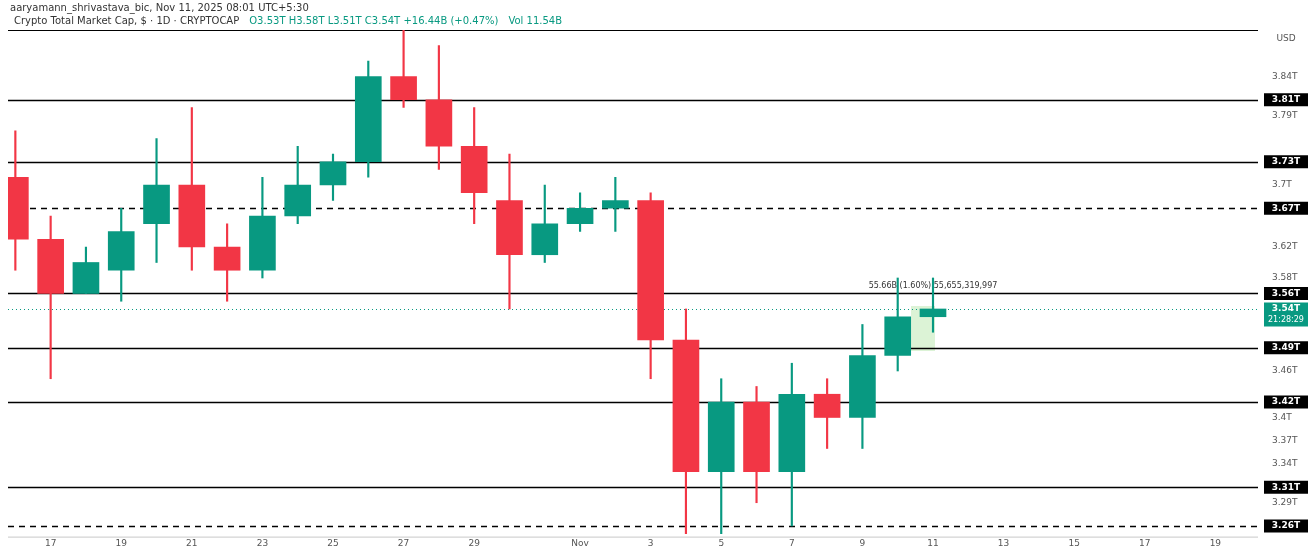 This screenshot has height=557, width=1316. What do you see at coordinates (721, 543) in the screenshot?
I see `x-tick-label: 5` at bounding box center [721, 543].